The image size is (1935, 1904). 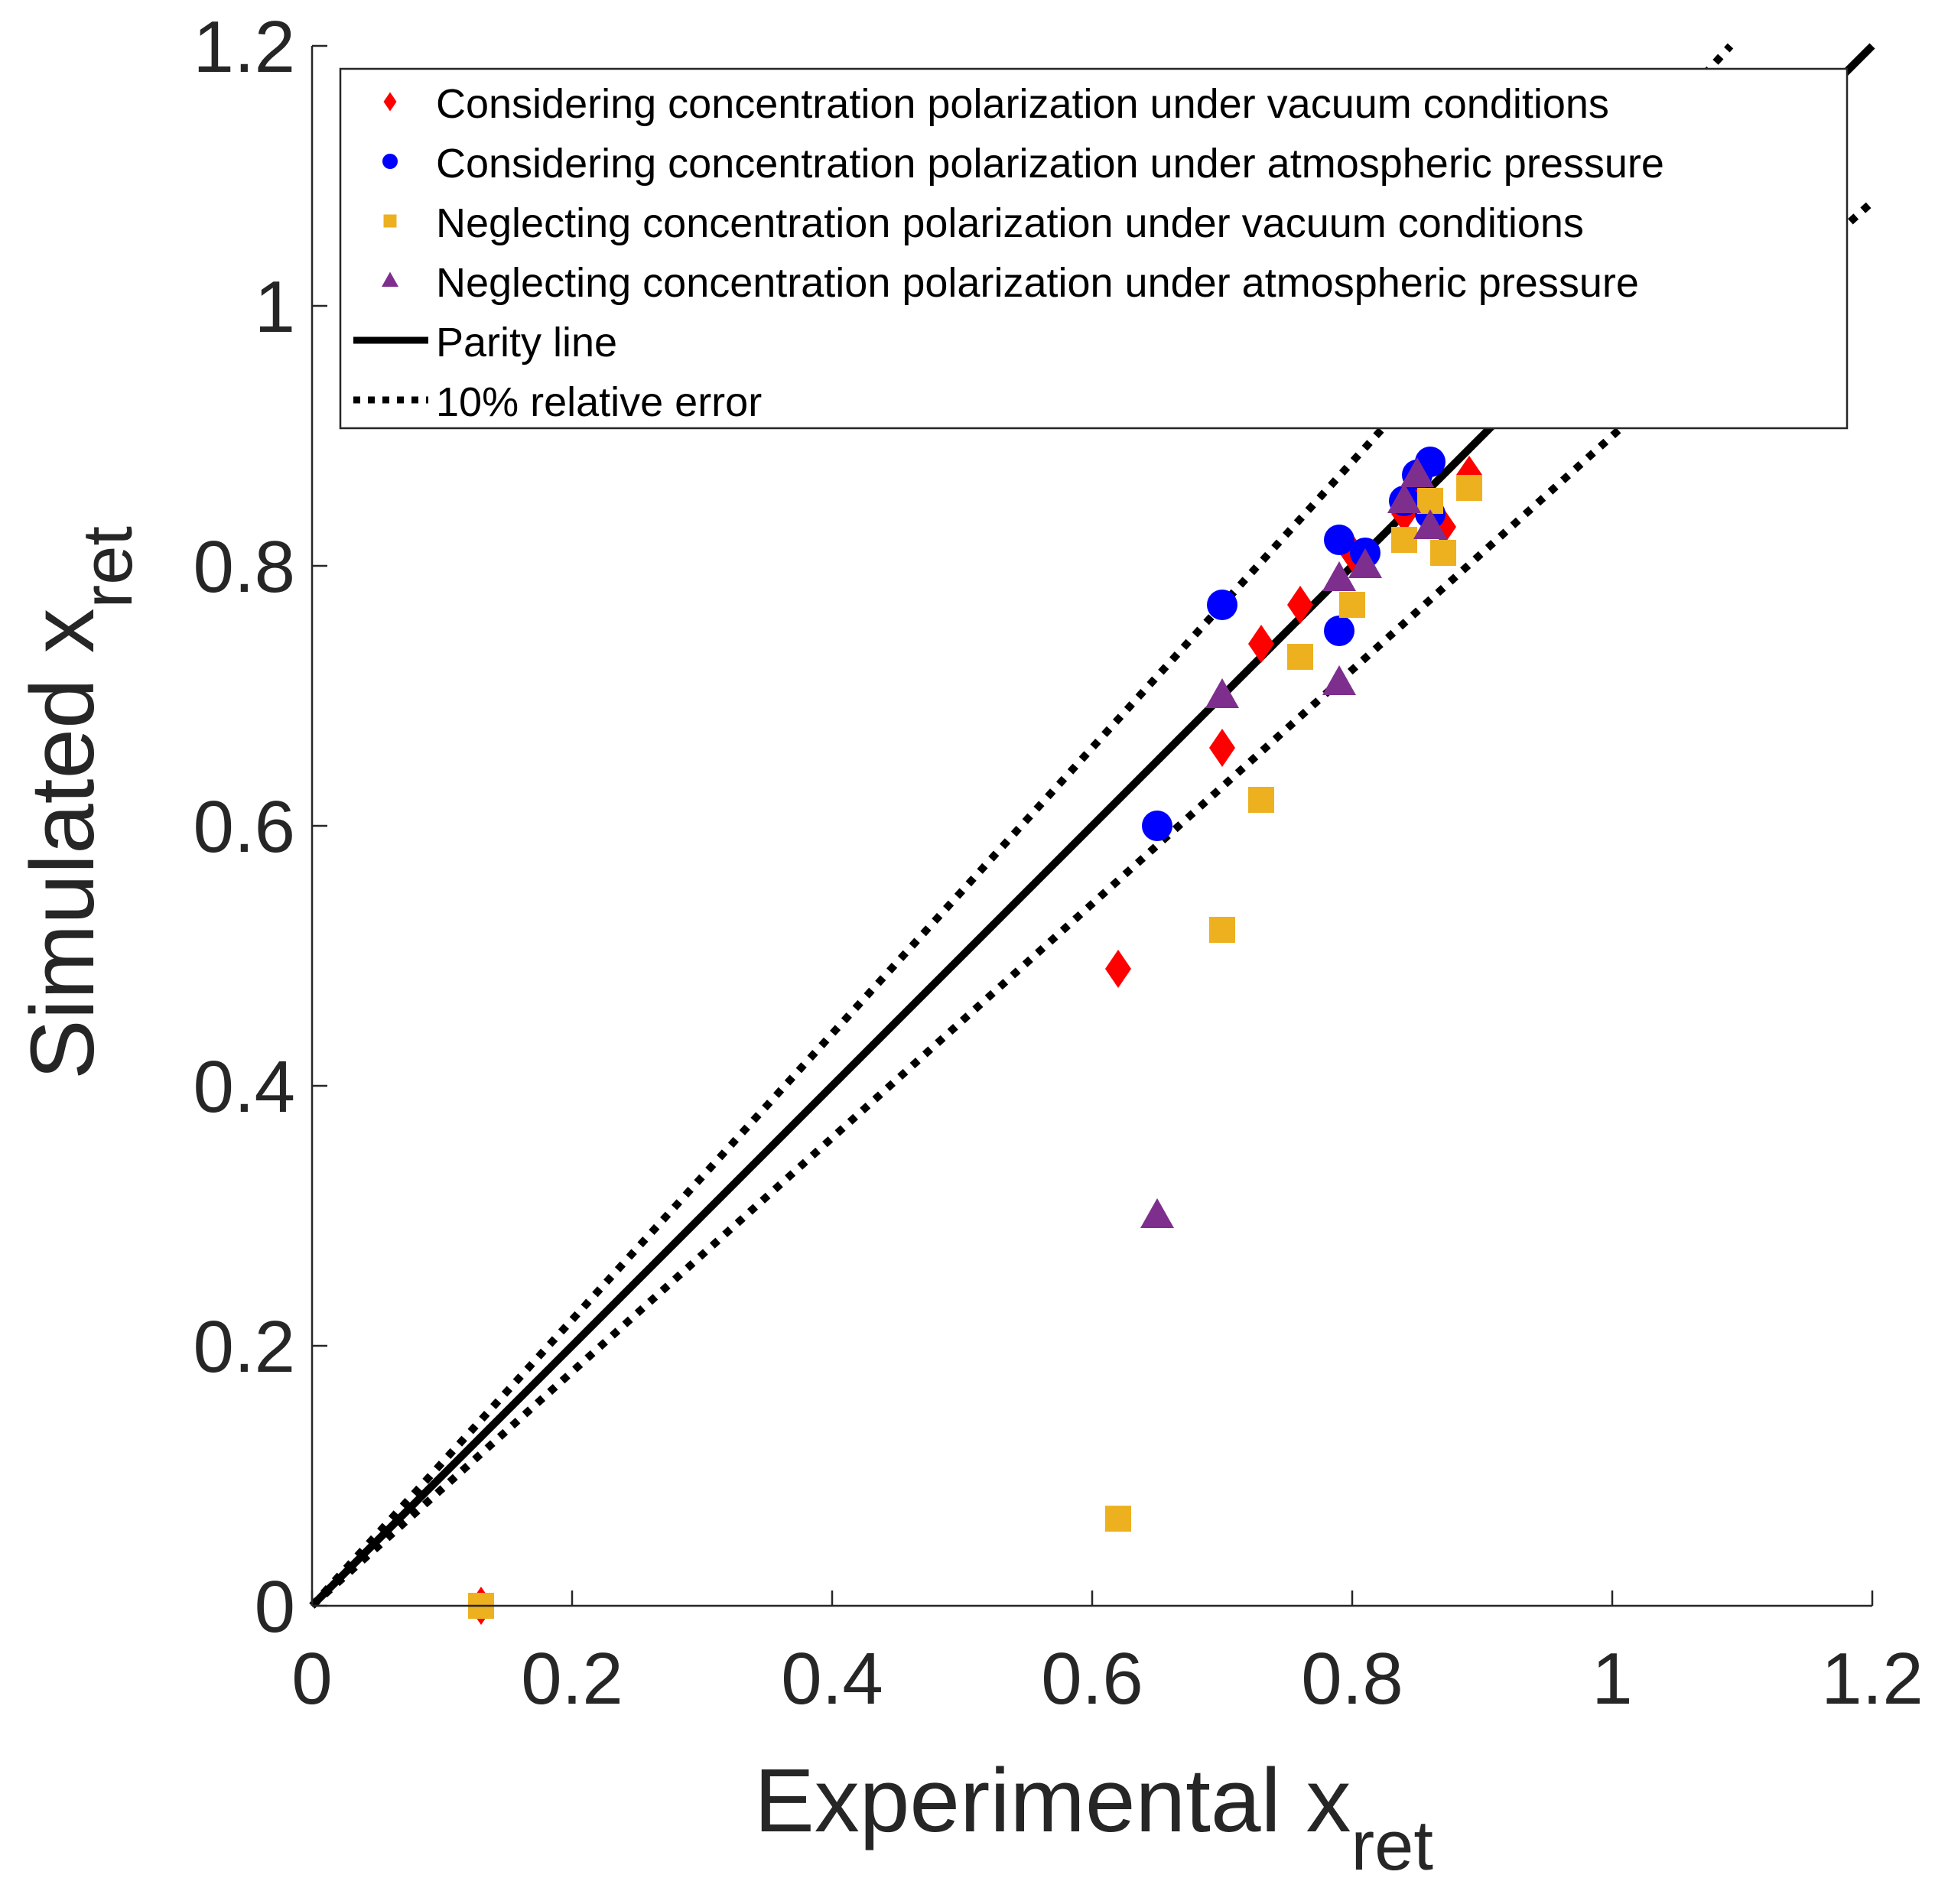 I want to click on legend-label-parity-line: Parity line, so click(x=526, y=343).